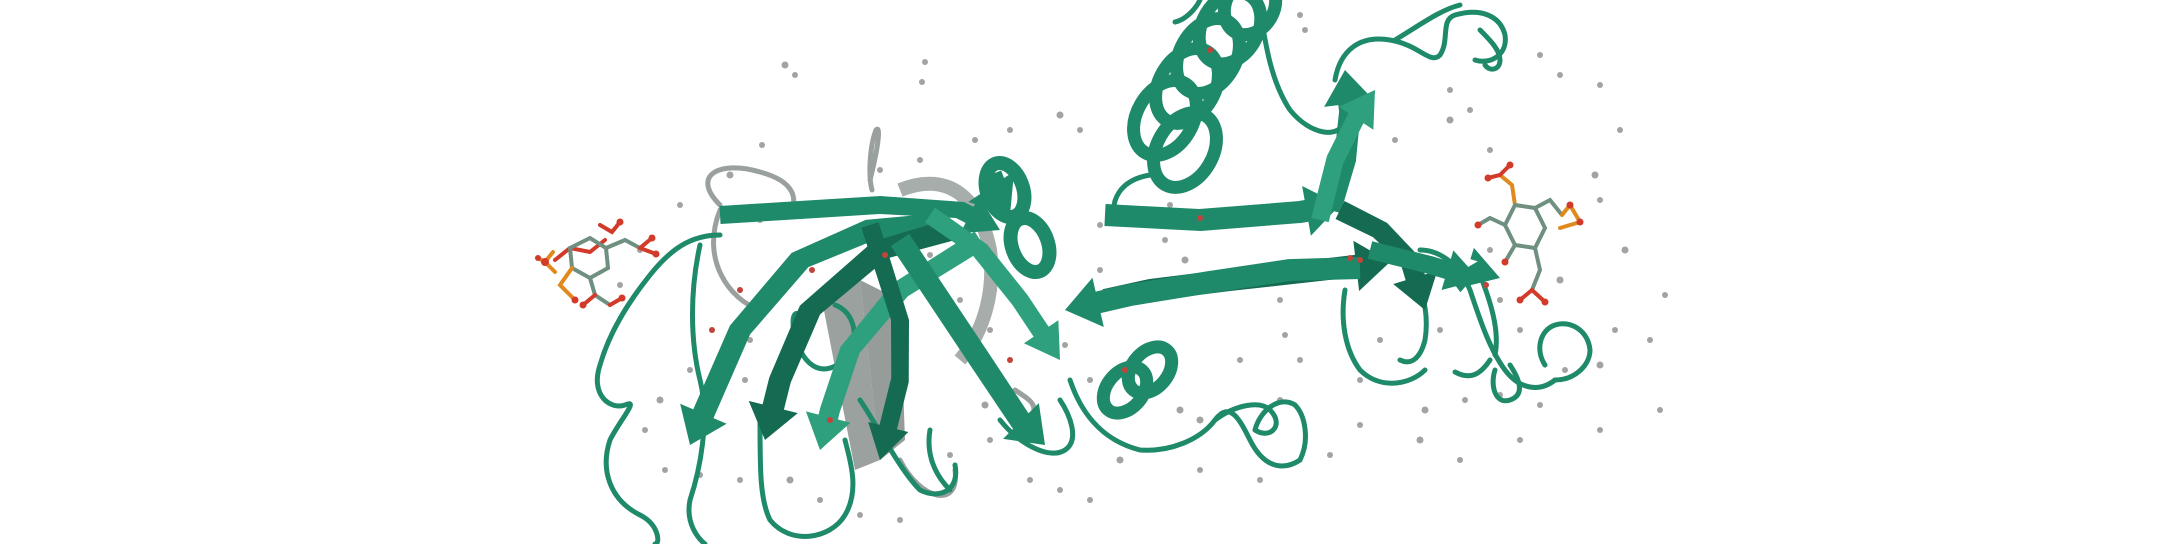 The height and width of the screenshot is (544, 2176). Describe the element at coordinates (1529, 233) in the screenshot. I see `right-ligand` at that location.